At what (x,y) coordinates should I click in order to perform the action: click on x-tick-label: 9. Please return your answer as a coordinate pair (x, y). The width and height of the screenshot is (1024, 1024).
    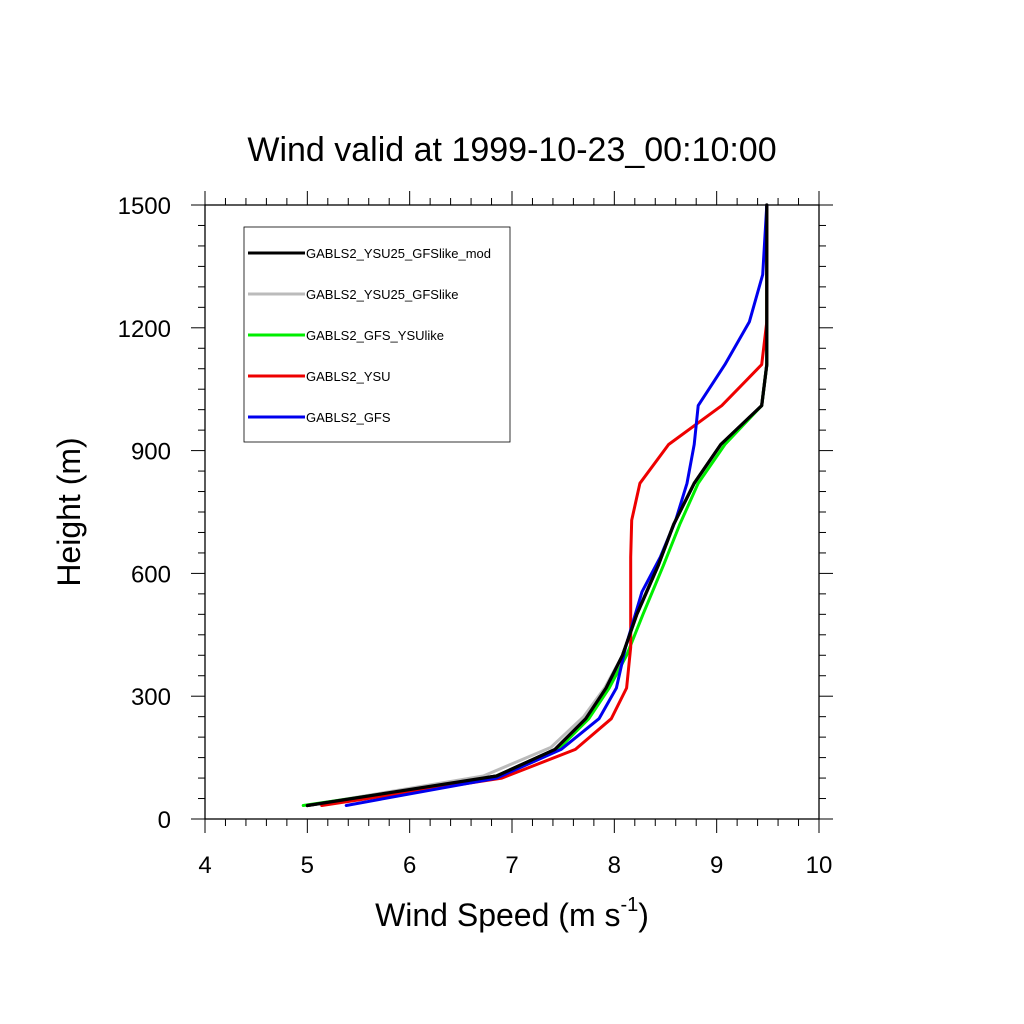
    Looking at the image, I should click on (716, 865).